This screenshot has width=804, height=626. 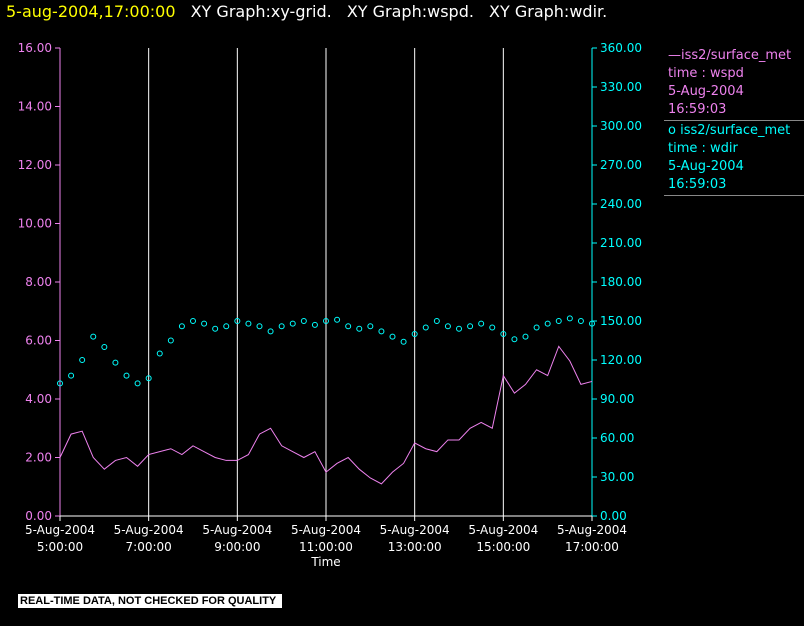 What do you see at coordinates (38, 341) in the screenshot?
I see `left-tick-label: 6.00` at bounding box center [38, 341].